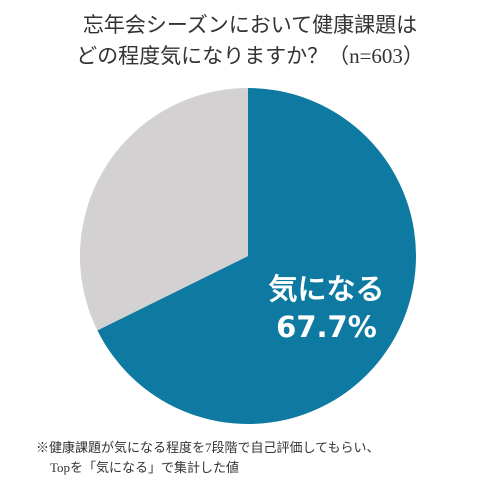  What do you see at coordinates (250, 25) in the screenshot?
I see `chart-title: 忘年会シーズンにおいて健康課題は` at bounding box center [250, 25].